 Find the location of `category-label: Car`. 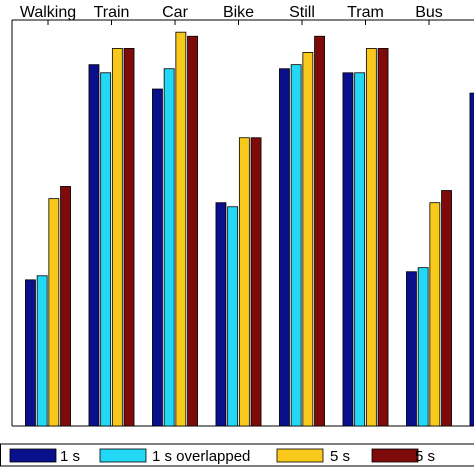

category-label: Car is located at coordinates (175, 12).